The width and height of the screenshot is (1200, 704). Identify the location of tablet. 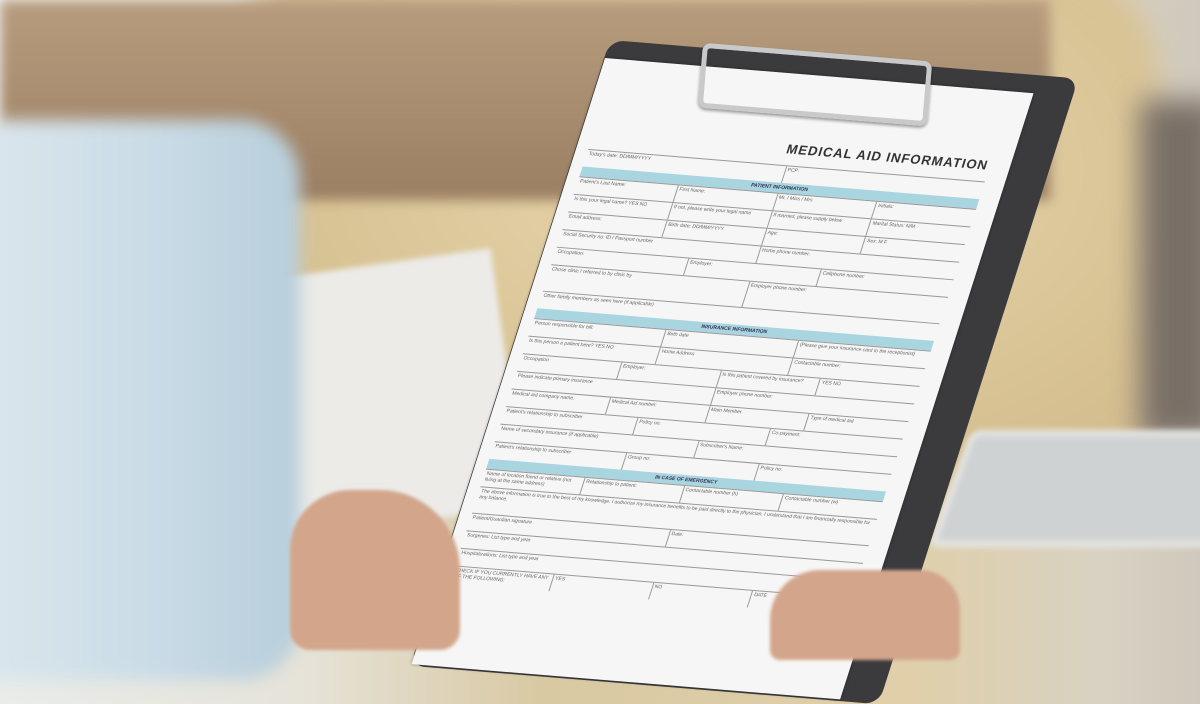
(1064, 488).